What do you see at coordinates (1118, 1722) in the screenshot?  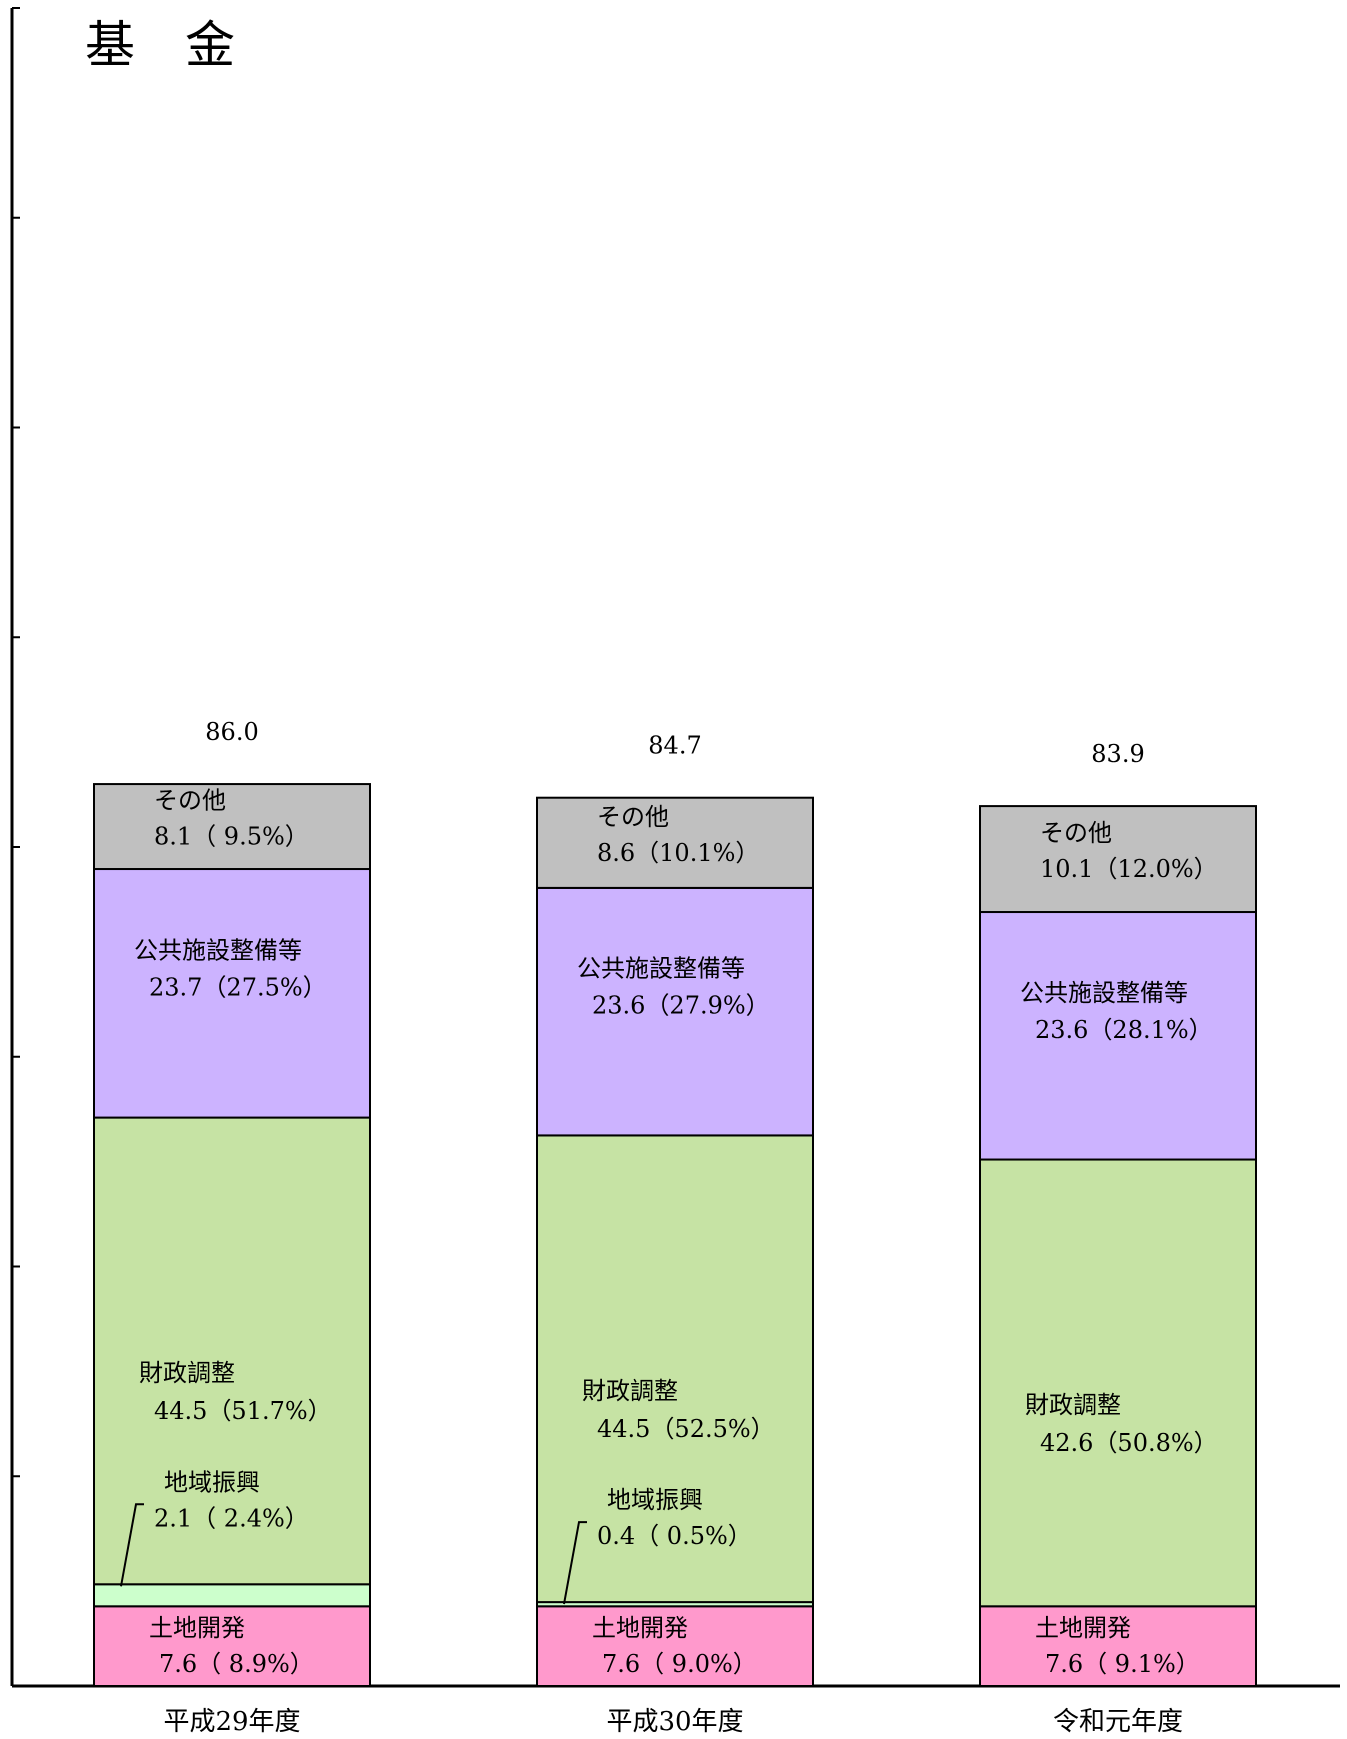 I see `category-label: 令和元年度` at bounding box center [1118, 1722].